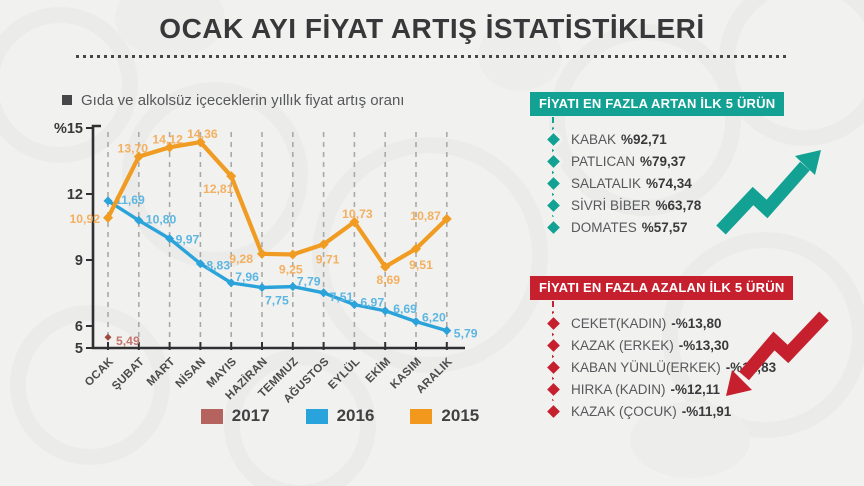 This screenshot has width=864, height=486. I want to click on data-point-label-2016: 7,75, so click(277, 301).